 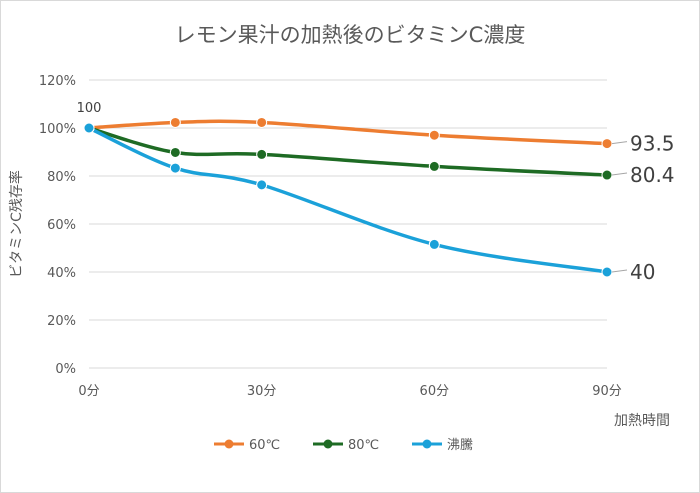 What do you see at coordinates (427, 444) in the screenshot?
I see `legend-marker-boiling` at bounding box center [427, 444].